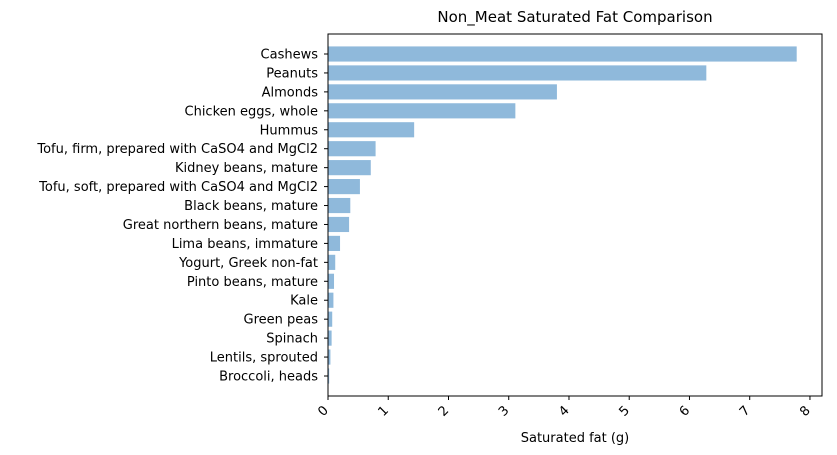 This screenshot has width=837, height=455. What do you see at coordinates (625, 411) in the screenshot?
I see `x-tick-label: 5` at bounding box center [625, 411].